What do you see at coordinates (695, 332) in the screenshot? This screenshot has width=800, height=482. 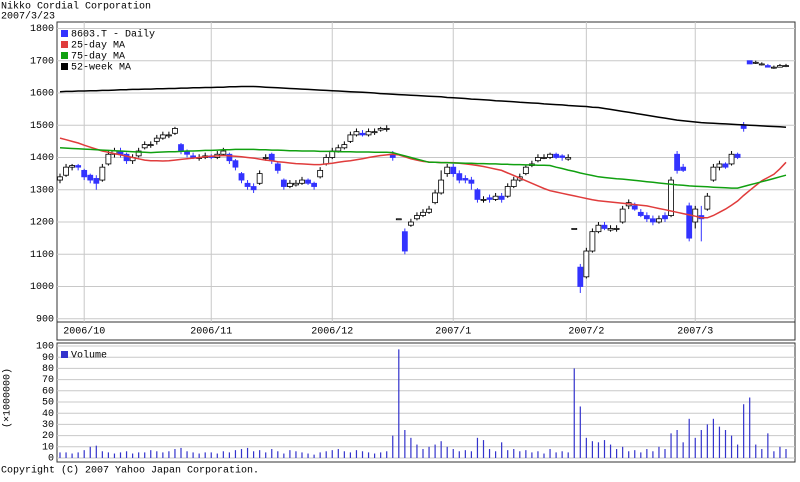 I see `x-tick-label: 2007/3` at bounding box center [695, 332].